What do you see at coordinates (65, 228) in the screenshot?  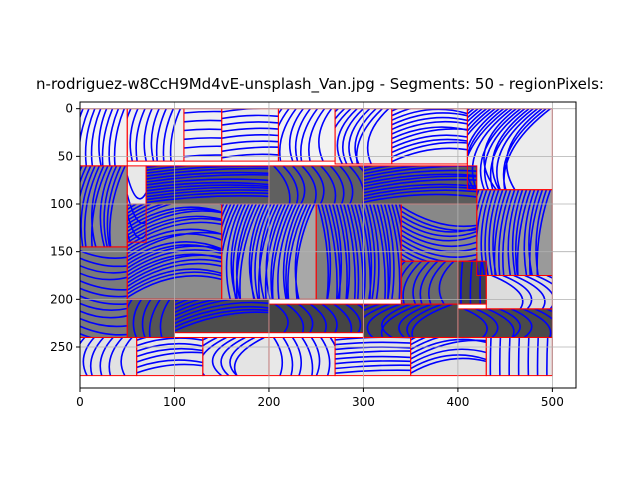 I see `y-axis: 0 50 100 150 200 250` at bounding box center [65, 228].